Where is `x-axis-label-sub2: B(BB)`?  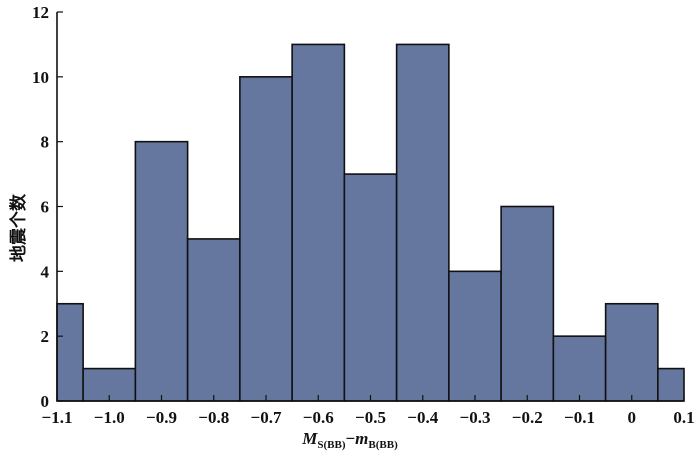 x-axis-label-sub2: B(BB) is located at coordinates (383, 445).